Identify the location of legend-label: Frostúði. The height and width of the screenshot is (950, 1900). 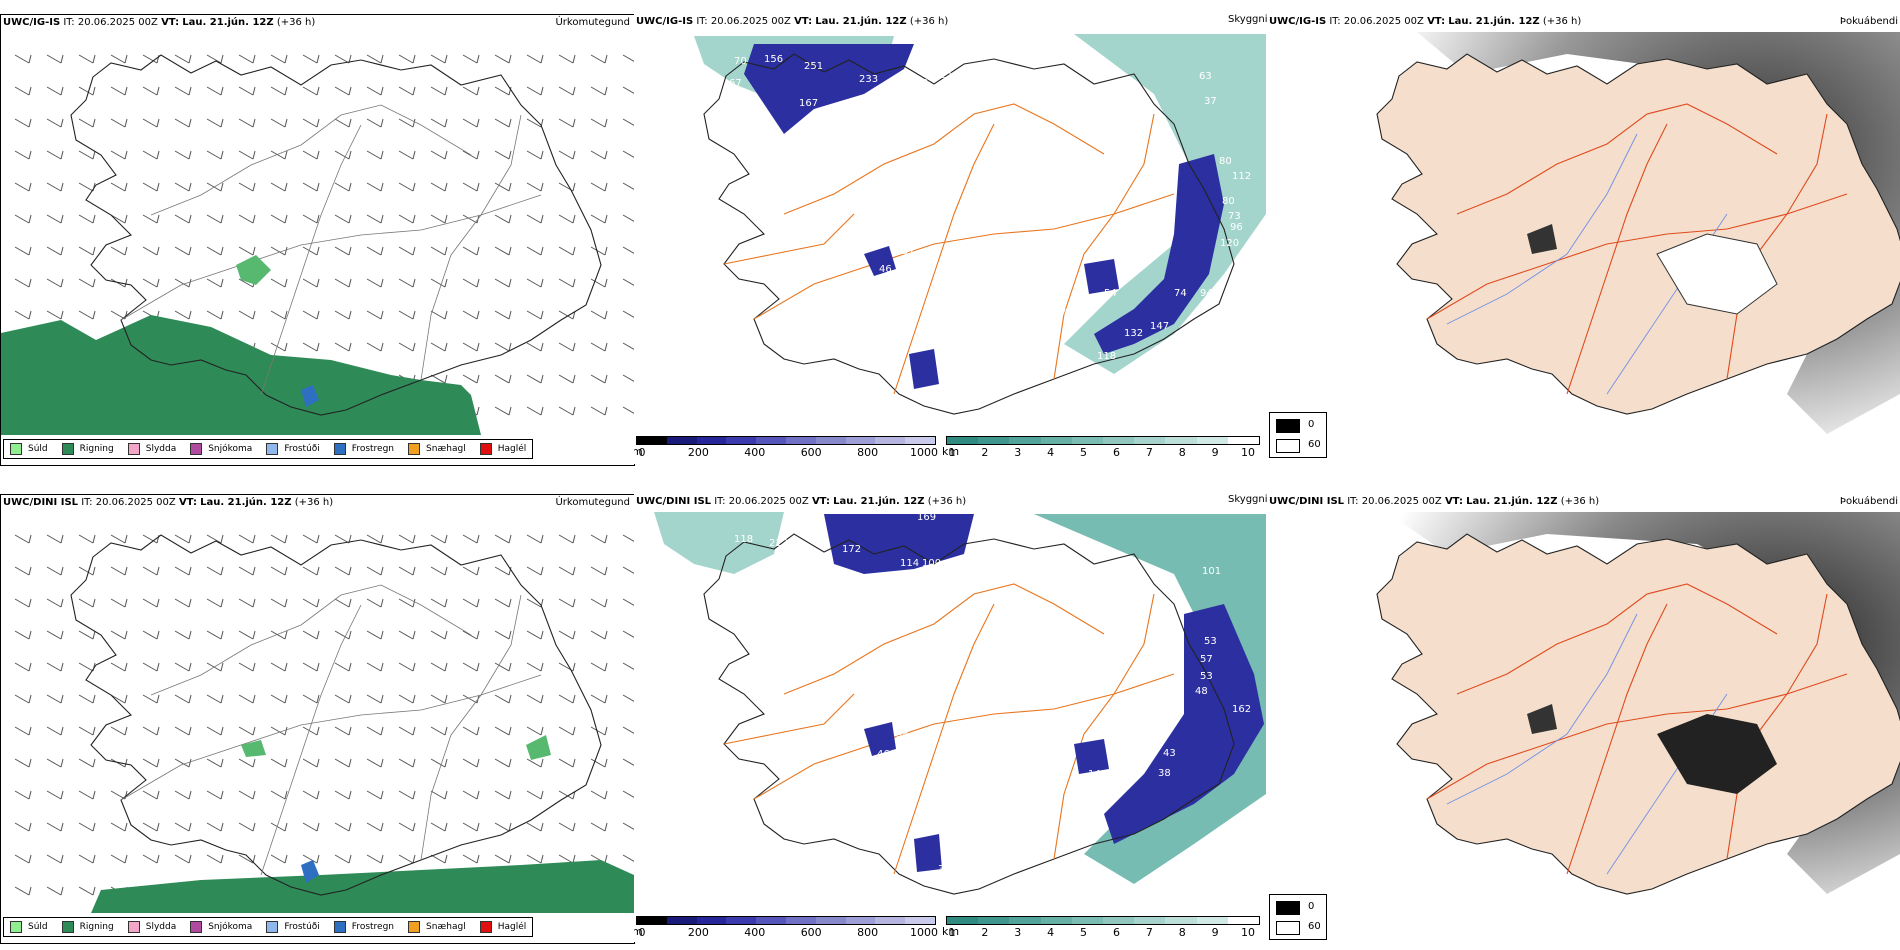
(302, 927).